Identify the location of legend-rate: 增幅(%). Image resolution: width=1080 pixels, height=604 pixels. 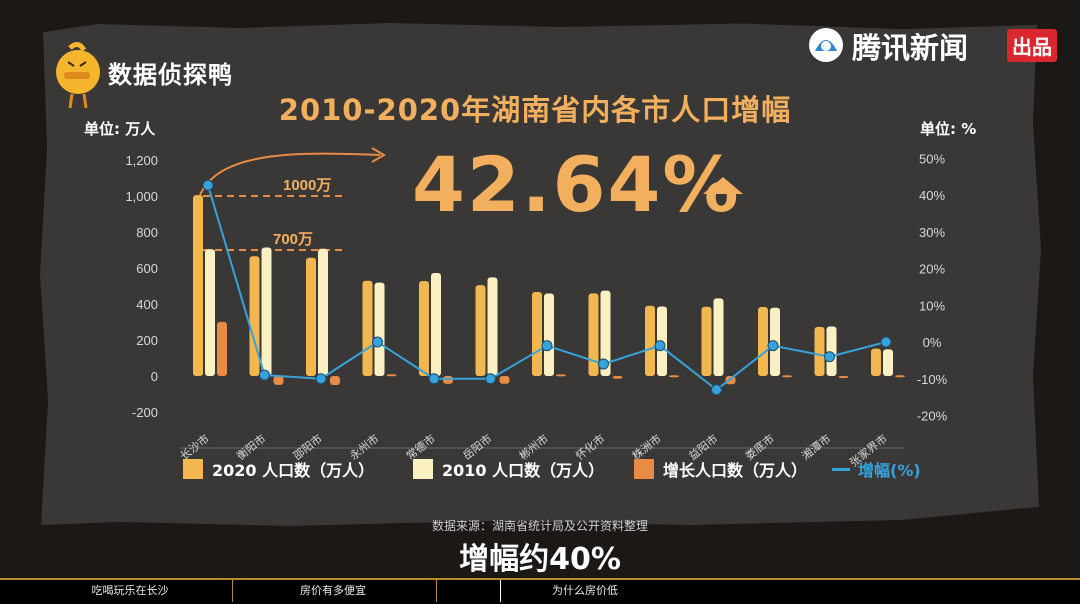
(876, 469).